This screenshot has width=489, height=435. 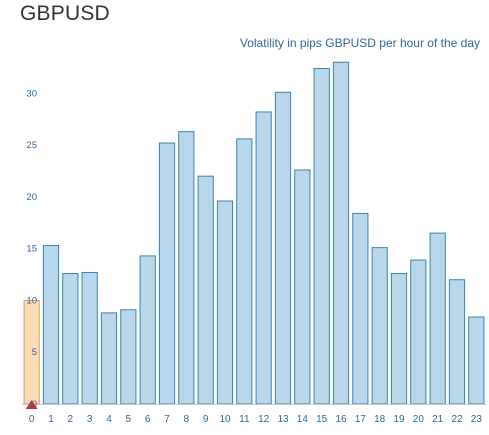 I want to click on x-tick-label: 0, so click(x=32, y=419).